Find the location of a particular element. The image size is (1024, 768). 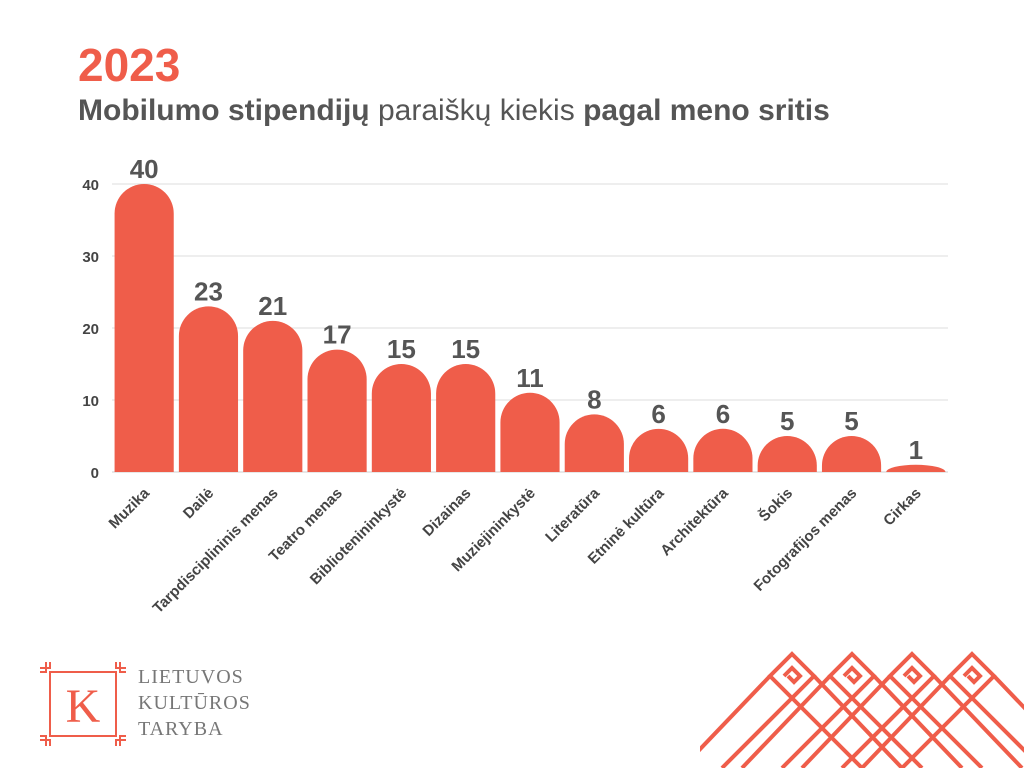

logo-line-1: LIETUVOS is located at coordinates (191, 677).